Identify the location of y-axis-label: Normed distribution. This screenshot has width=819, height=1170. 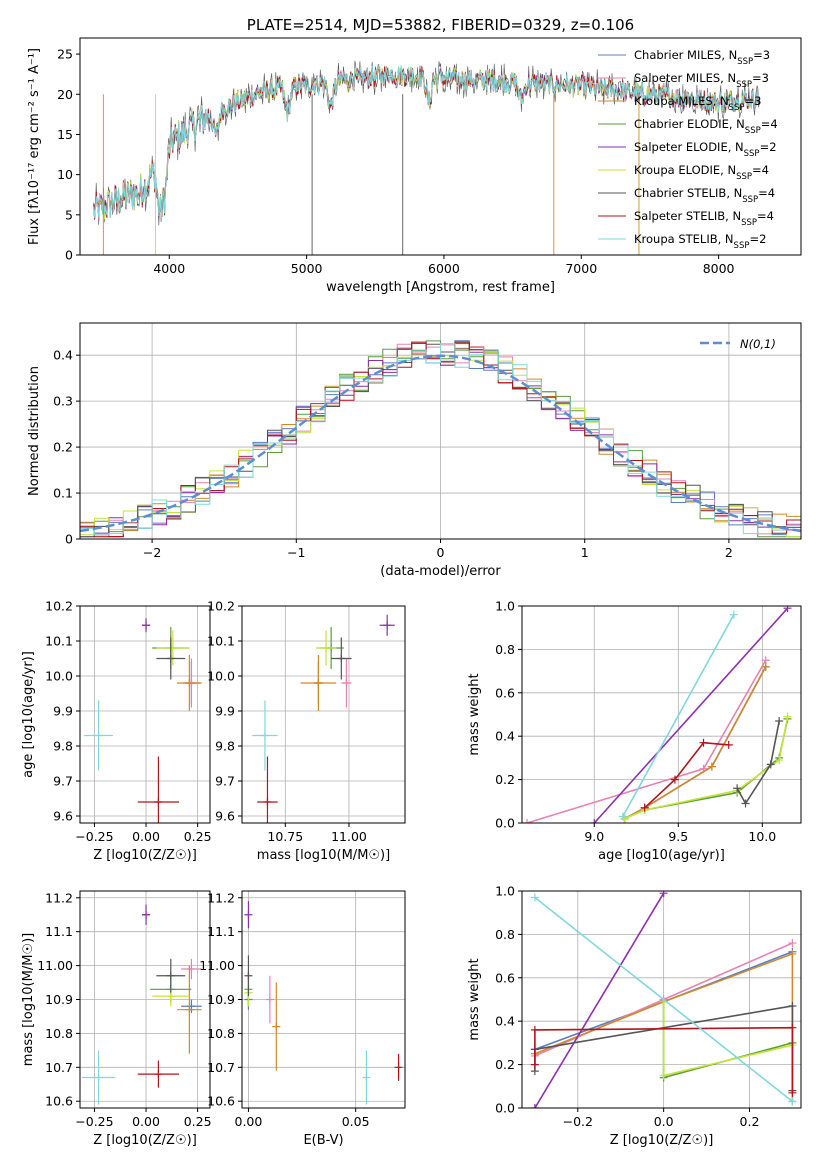
(34, 431).